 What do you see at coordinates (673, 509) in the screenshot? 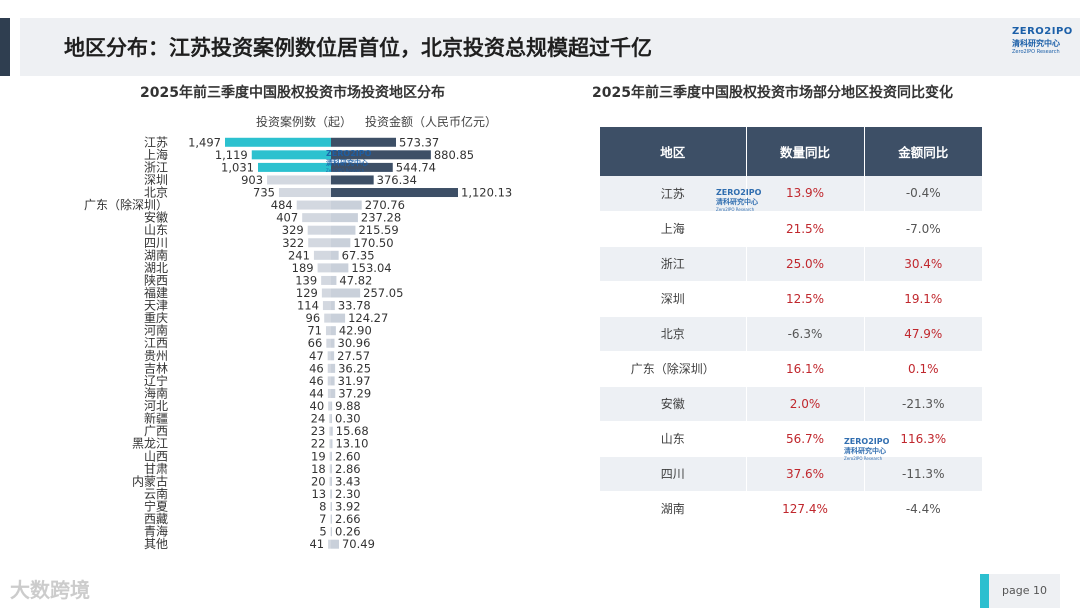
I see `region-cell: 湖南` at bounding box center [673, 509].